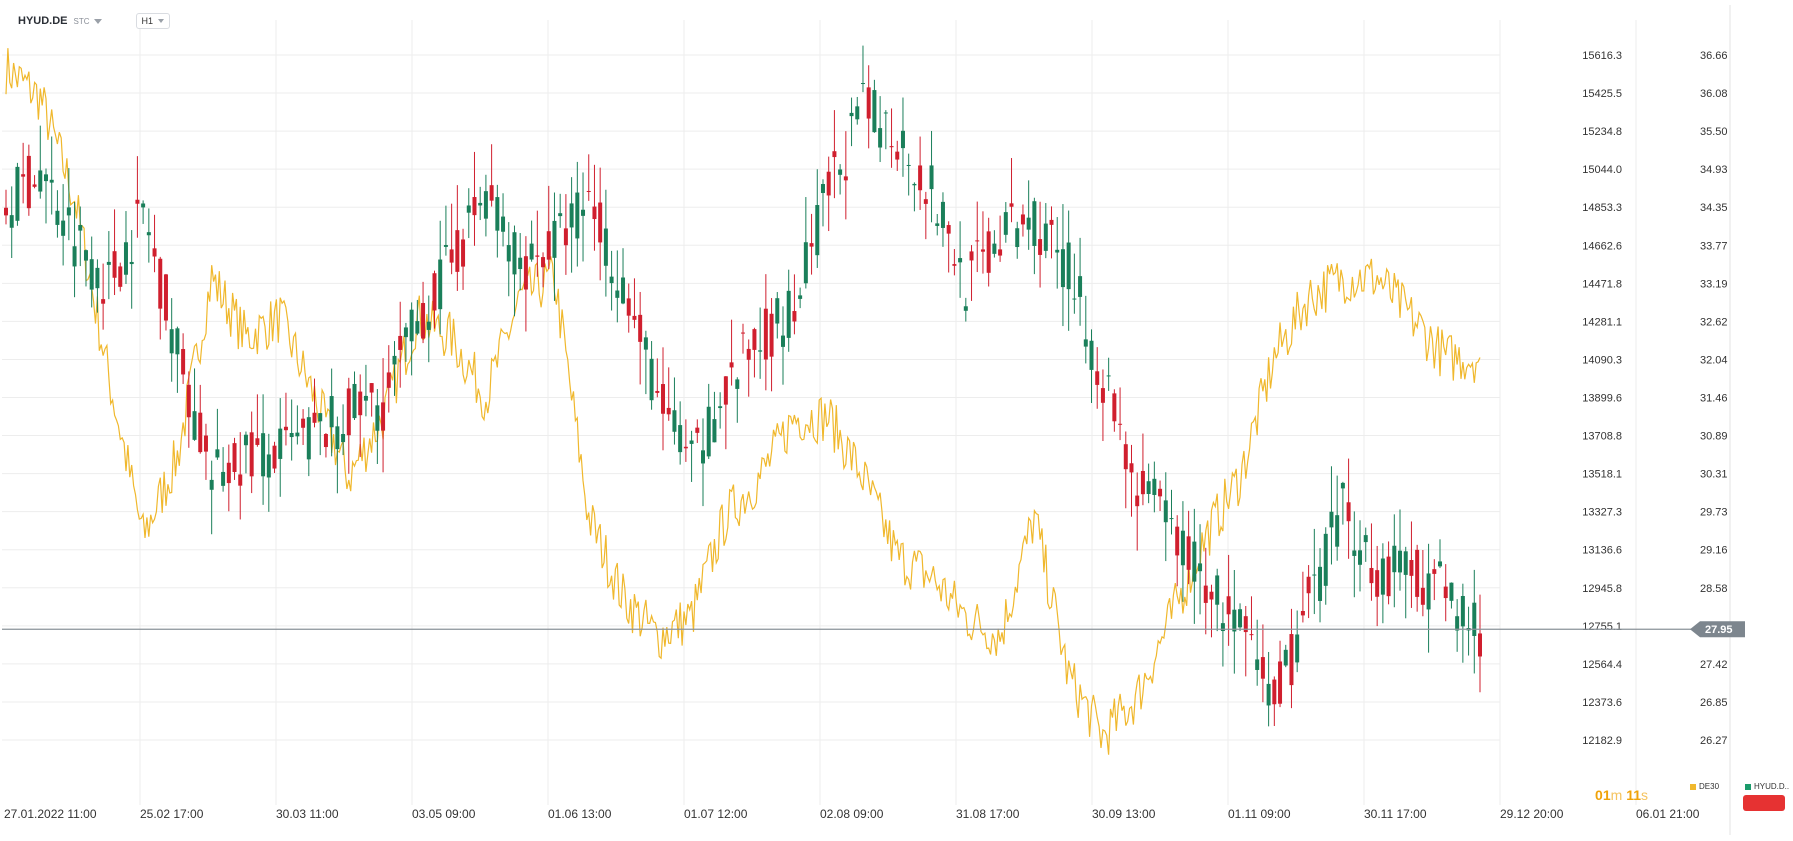  What do you see at coordinates (1602, 399) in the screenshot?
I see `left-axis-label: 13899.6` at bounding box center [1602, 399].